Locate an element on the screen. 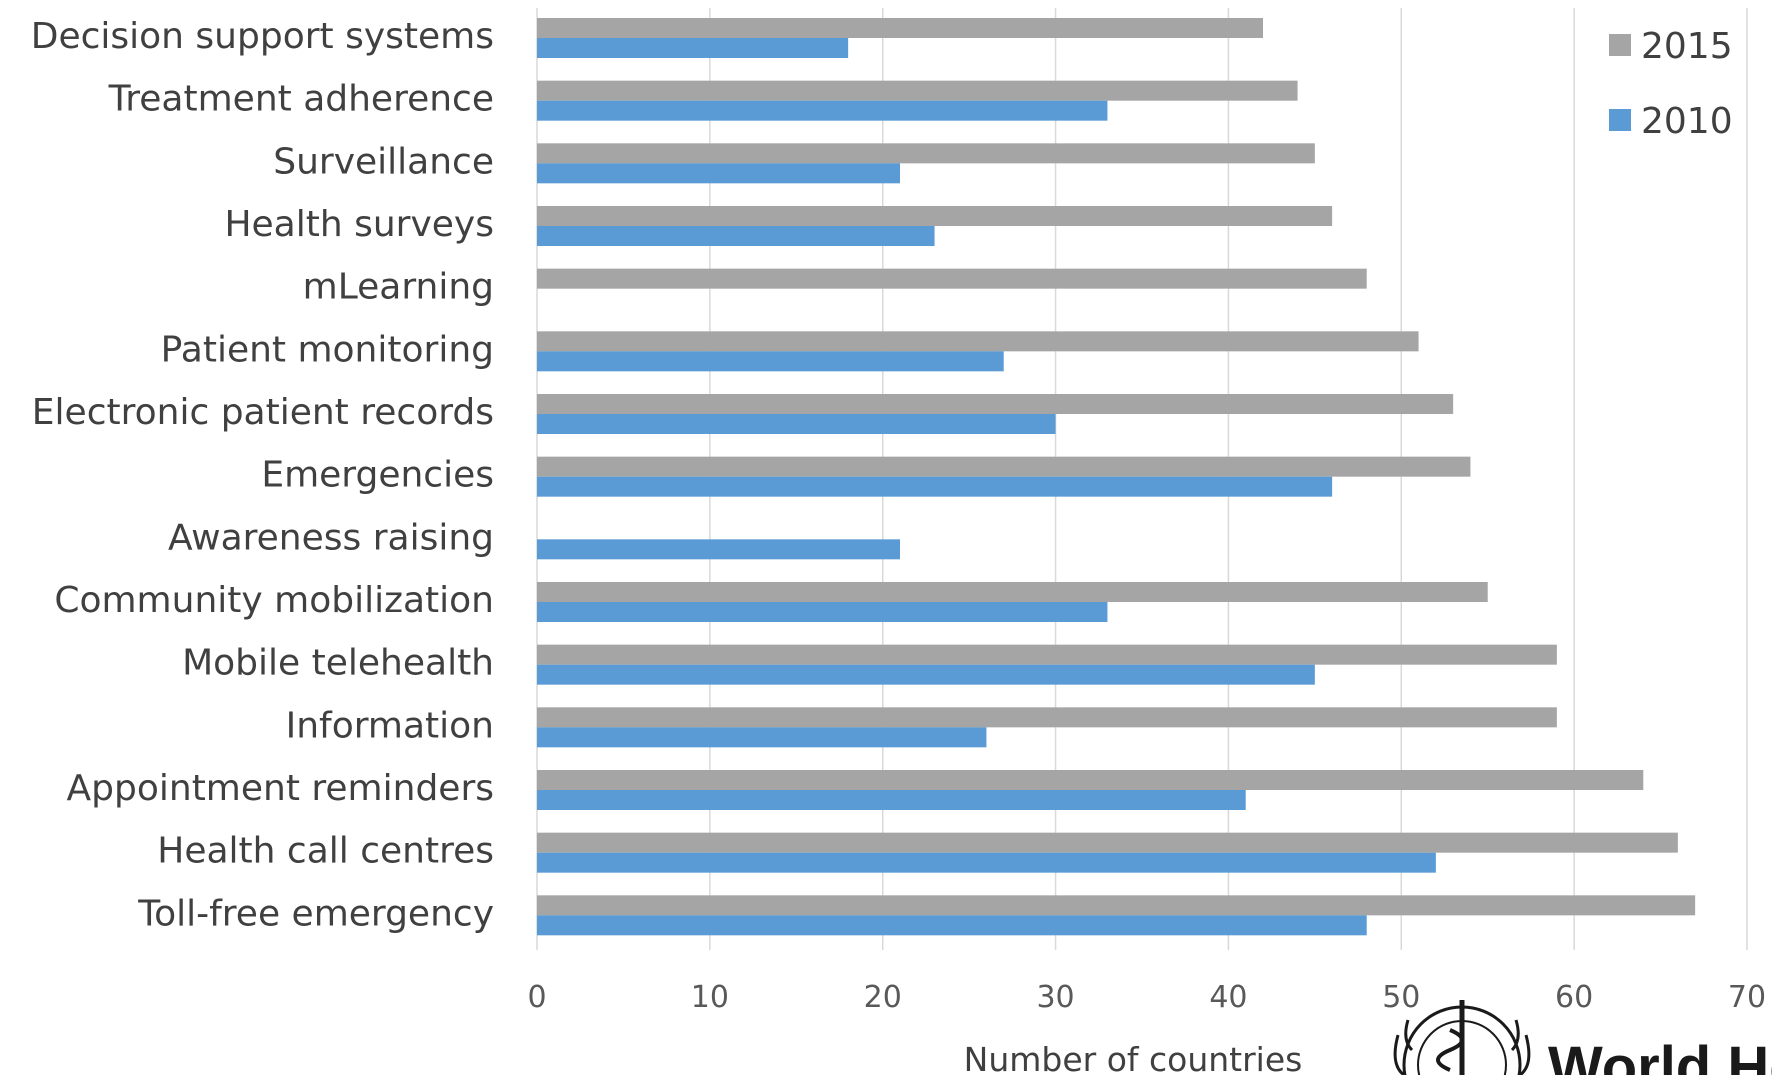  category-label: Treatment adherence is located at coordinates (301, 99).